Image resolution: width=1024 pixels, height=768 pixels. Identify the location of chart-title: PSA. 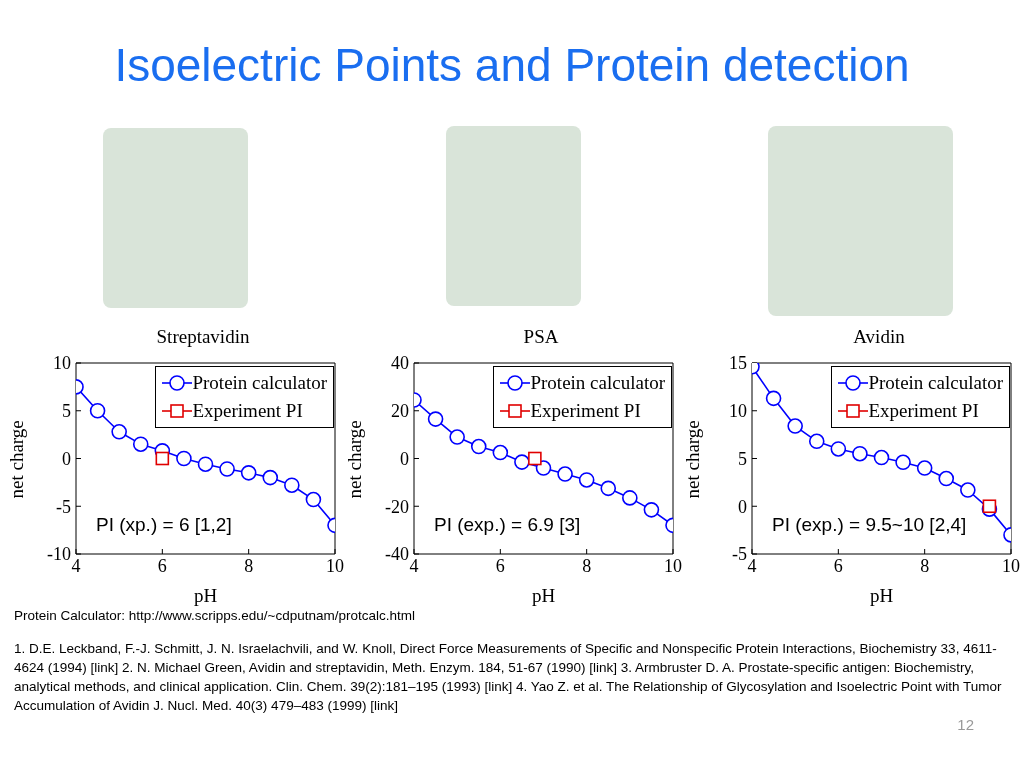
(541, 337).